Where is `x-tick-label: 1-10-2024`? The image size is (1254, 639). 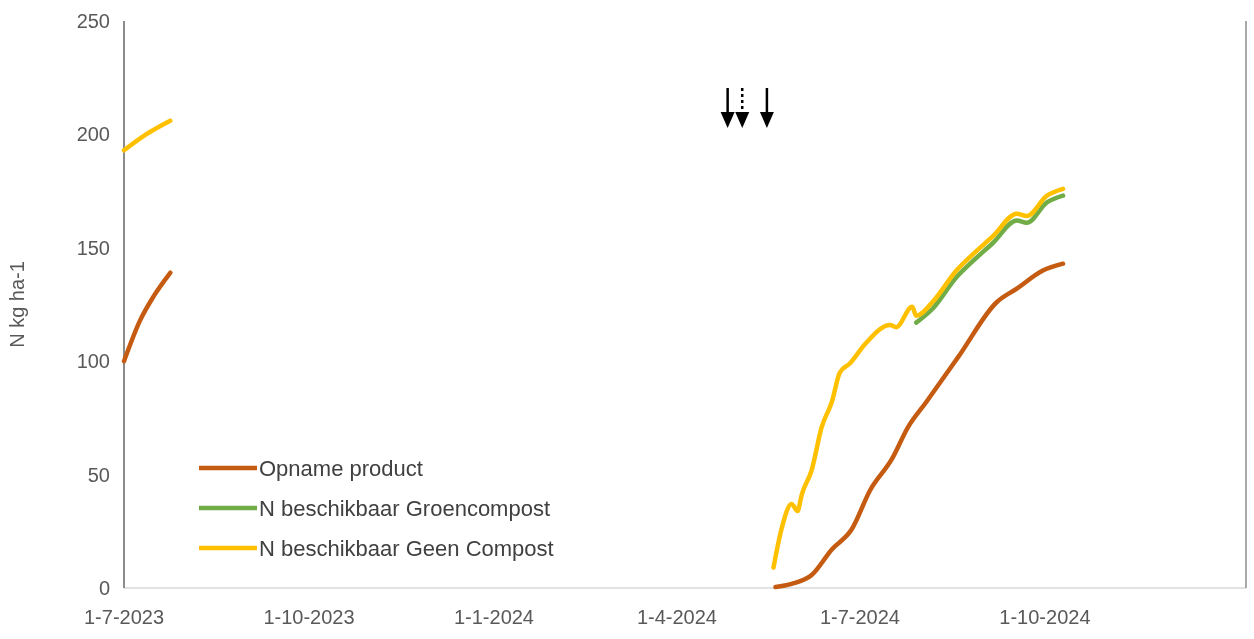
x-tick-label: 1-10-2024 is located at coordinates (1045, 617).